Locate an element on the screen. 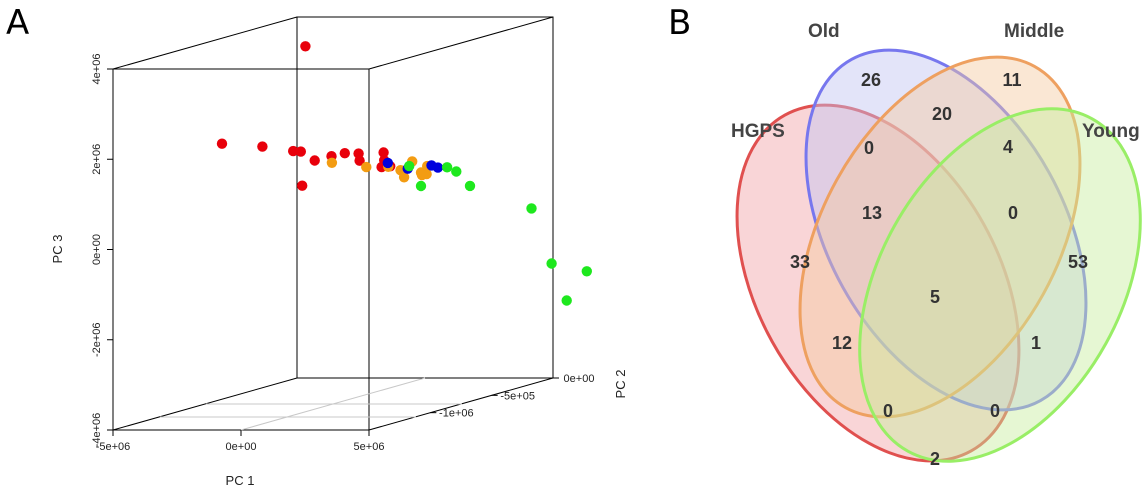 The width and height of the screenshot is (1148, 491). z-tick-label: 0e+00 is located at coordinates (97, 249).